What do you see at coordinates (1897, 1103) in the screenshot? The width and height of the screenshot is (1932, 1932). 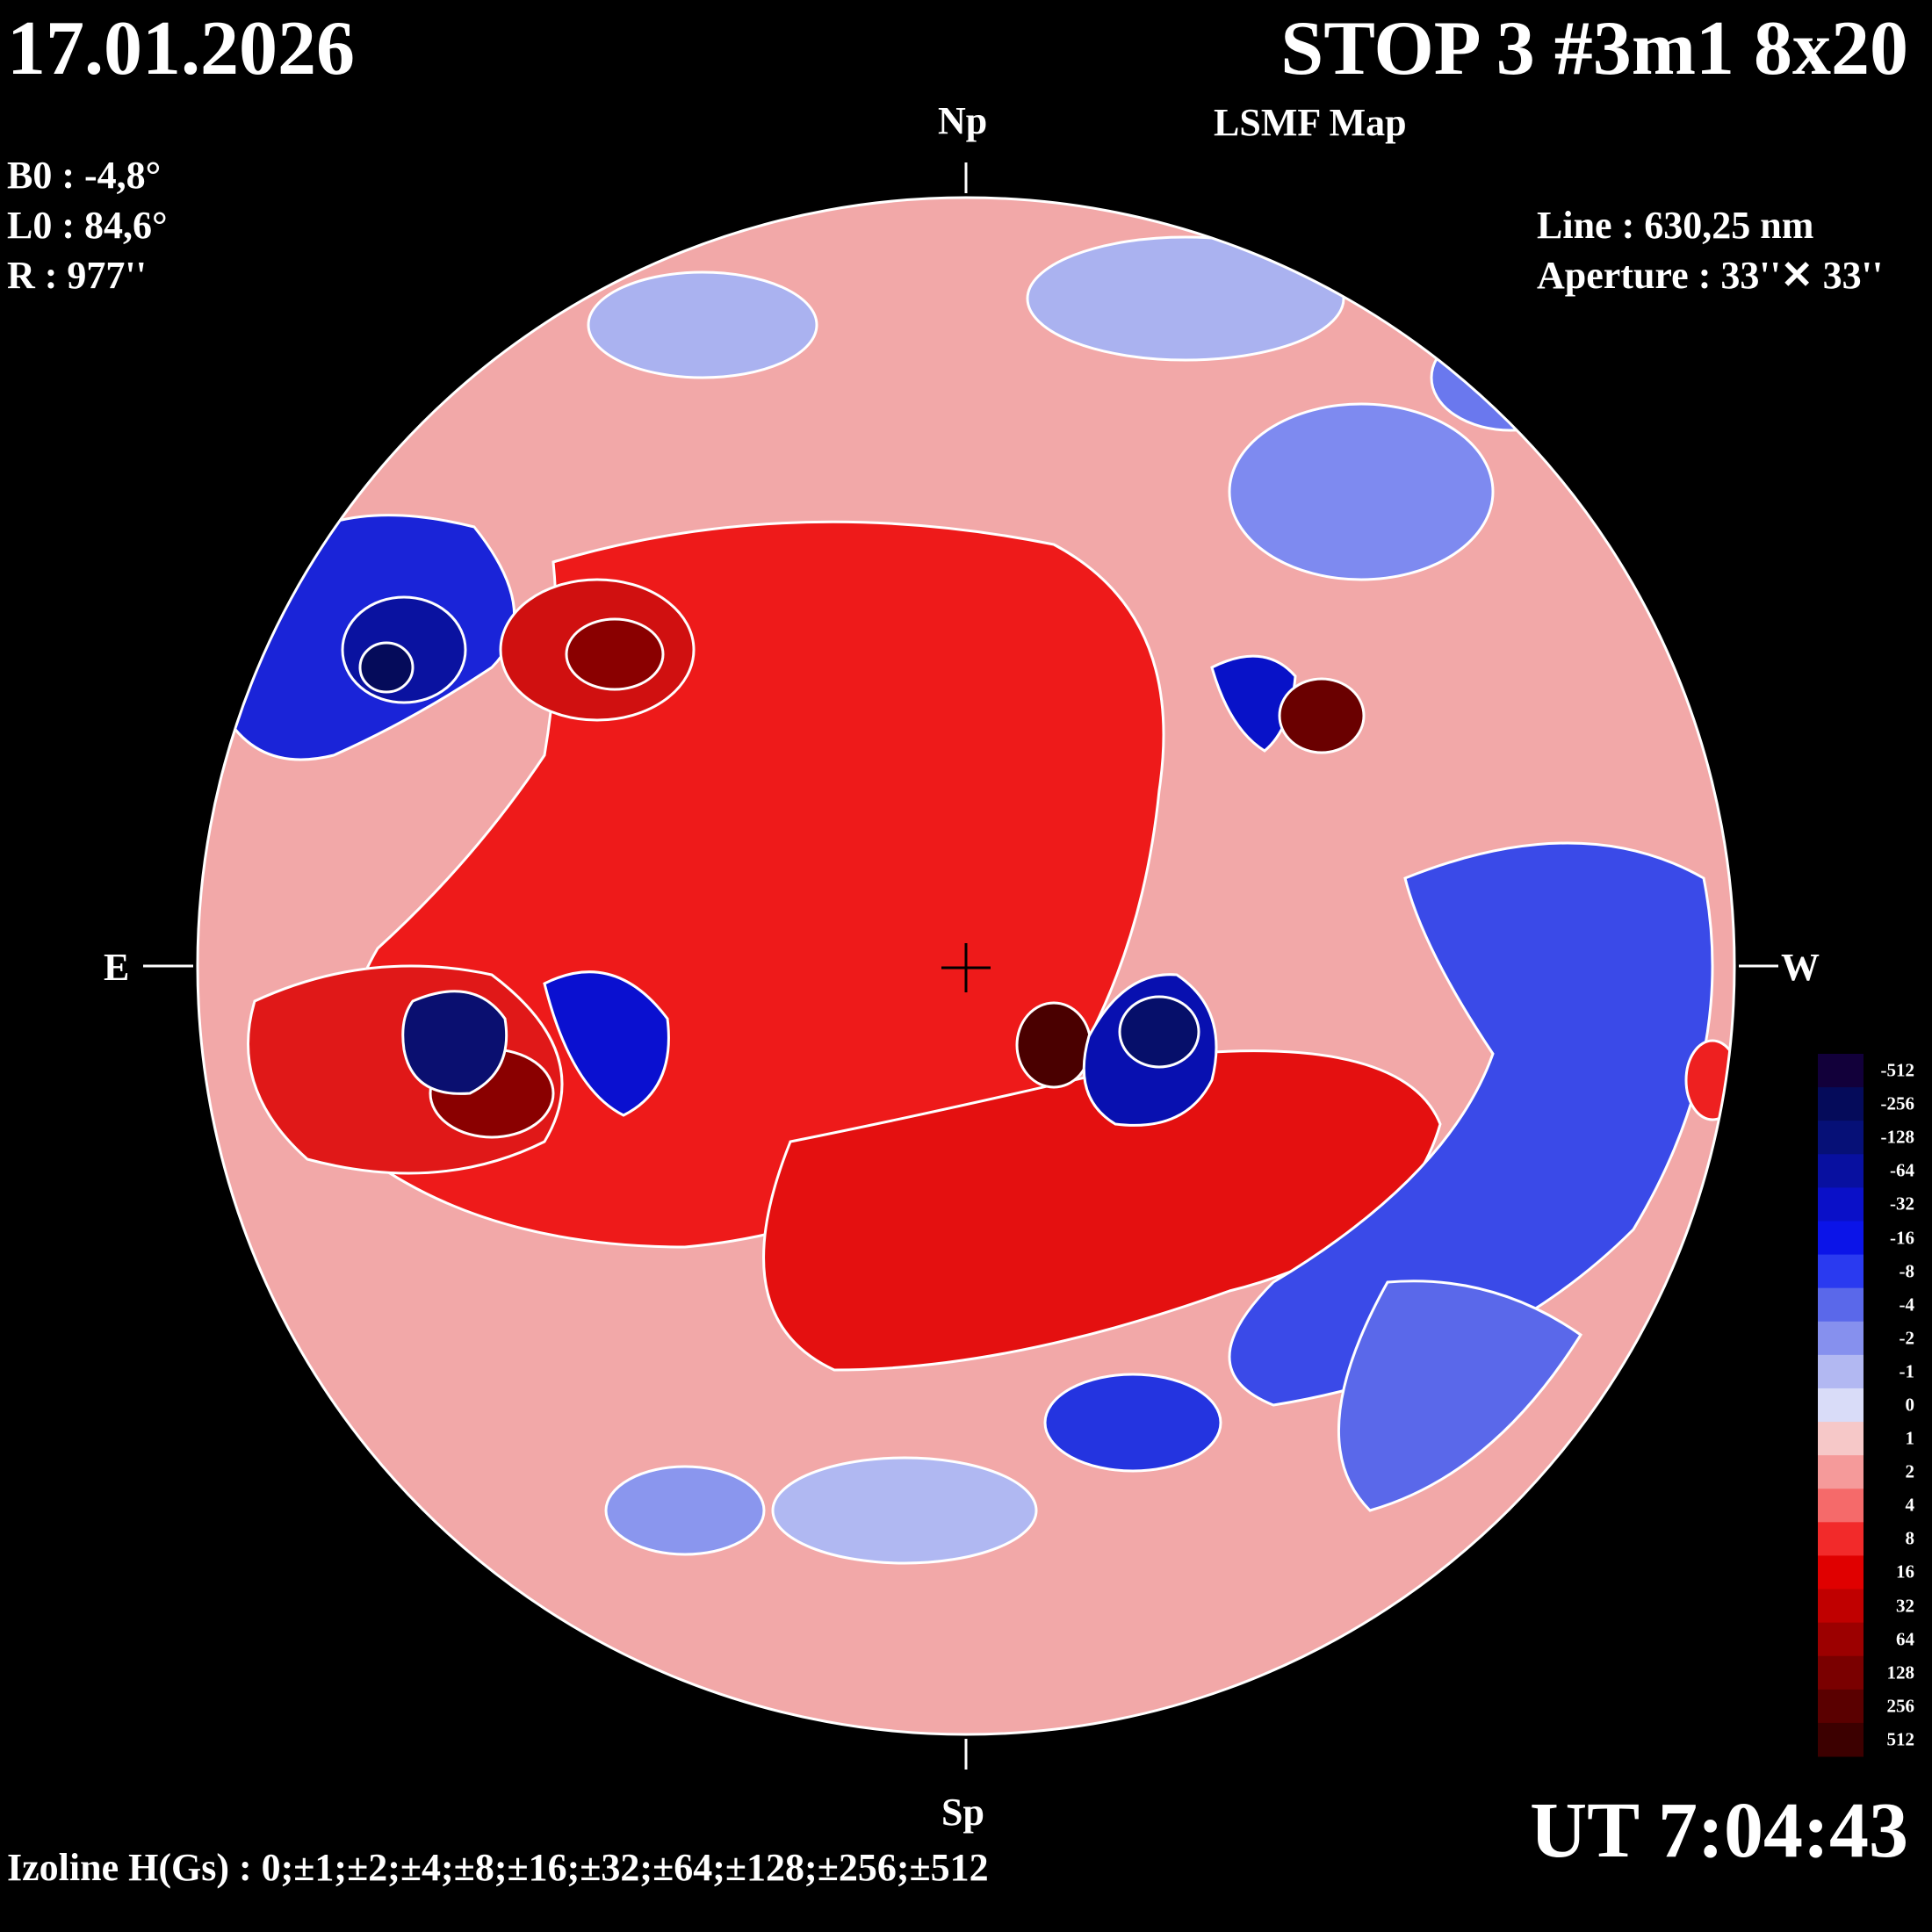 I see `scale-label: -256` at bounding box center [1897, 1103].